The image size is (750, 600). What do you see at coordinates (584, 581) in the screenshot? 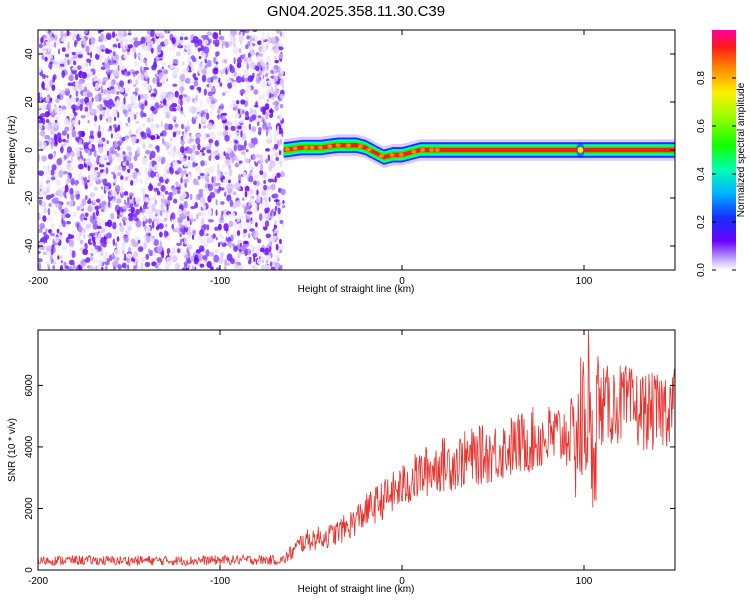
I see `snr-xtick-label: 100` at bounding box center [584, 581].